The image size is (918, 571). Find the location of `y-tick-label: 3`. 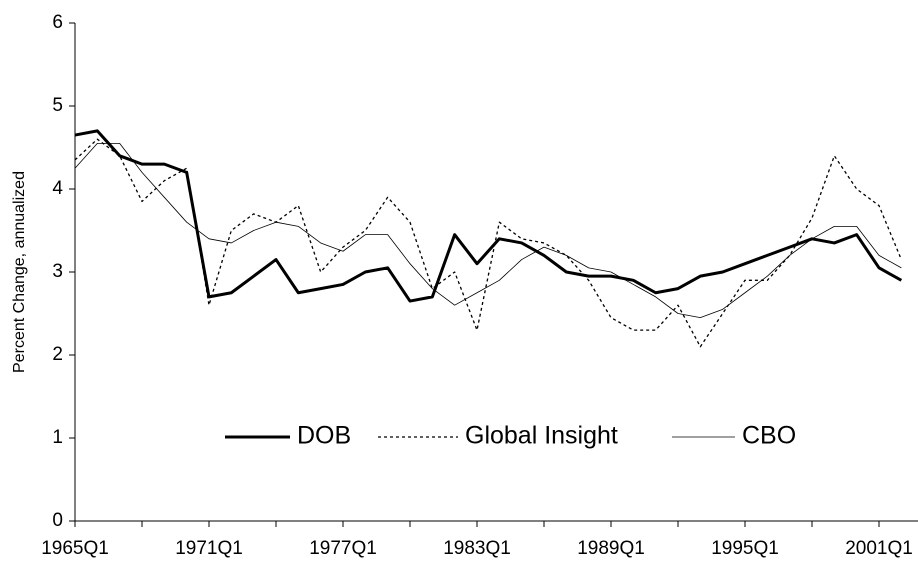

y-tick-label: 3 is located at coordinates (57, 271).